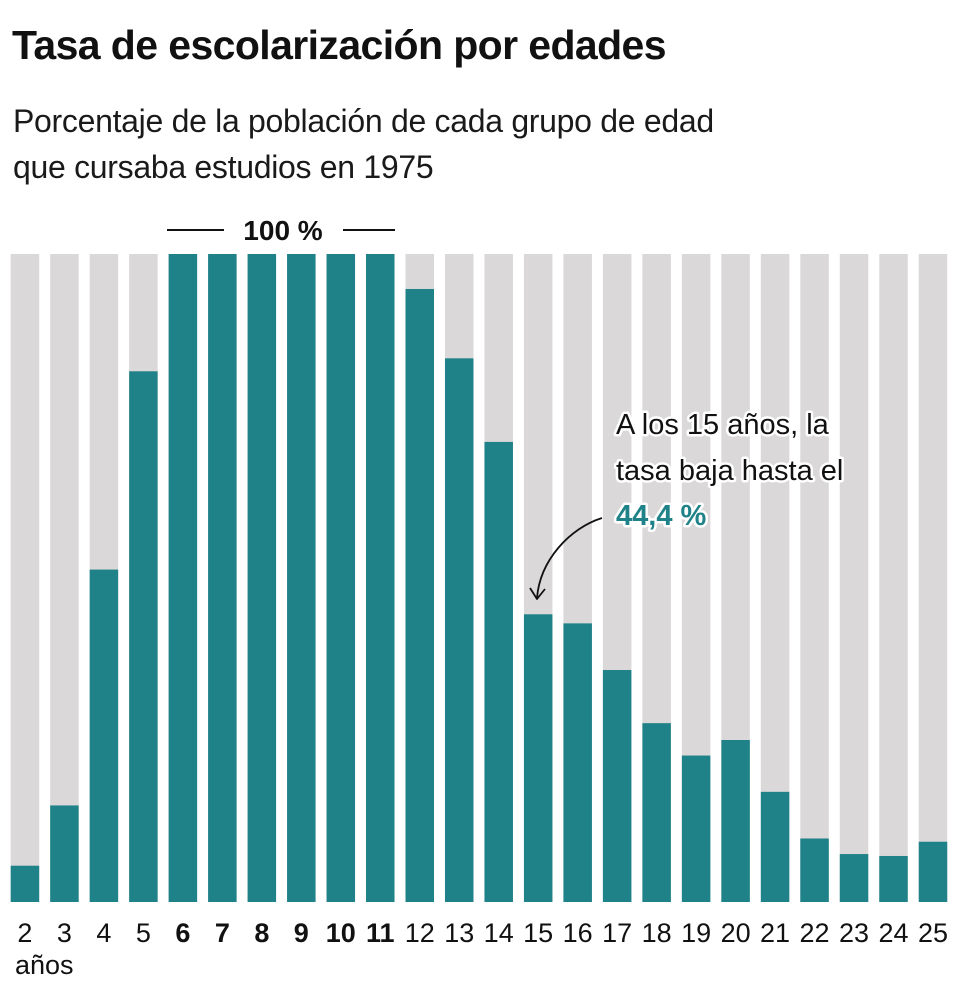 The width and height of the screenshot is (960, 996). Describe the element at coordinates (499, 933) in the screenshot. I see `x-tick-label-14: 14` at that location.